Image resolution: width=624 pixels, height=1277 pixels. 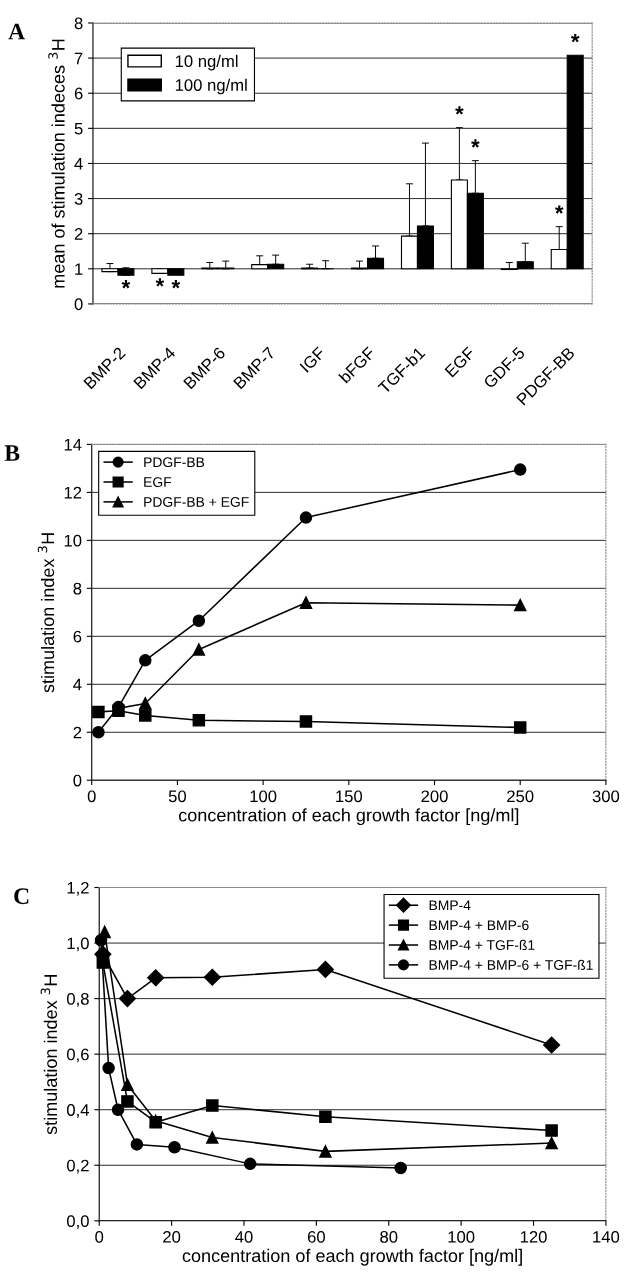 What do you see at coordinates (606, 1236) in the screenshot?
I see `x-tick-label: 140` at bounding box center [606, 1236].